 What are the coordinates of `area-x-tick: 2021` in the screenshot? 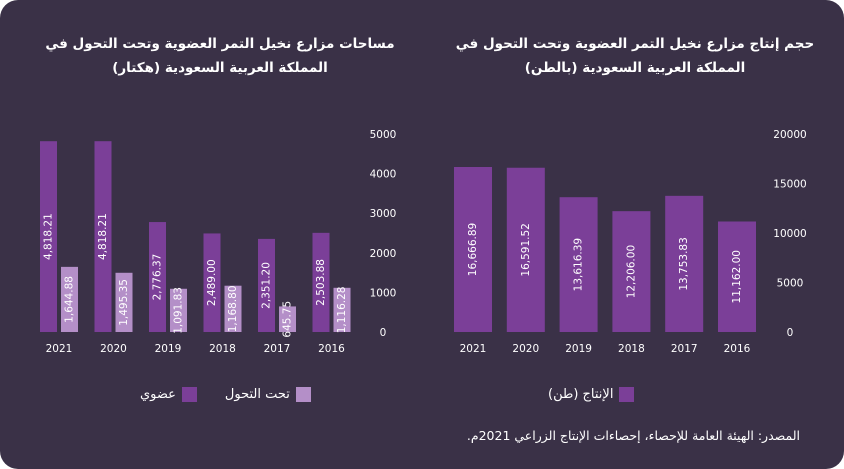 It's located at (59, 349).